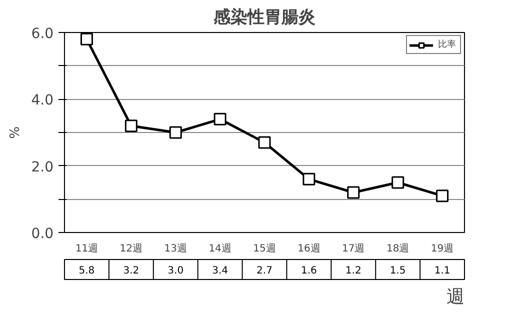  What do you see at coordinates (86, 271) in the screenshot?
I see `data-label: 5.8` at bounding box center [86, 271].